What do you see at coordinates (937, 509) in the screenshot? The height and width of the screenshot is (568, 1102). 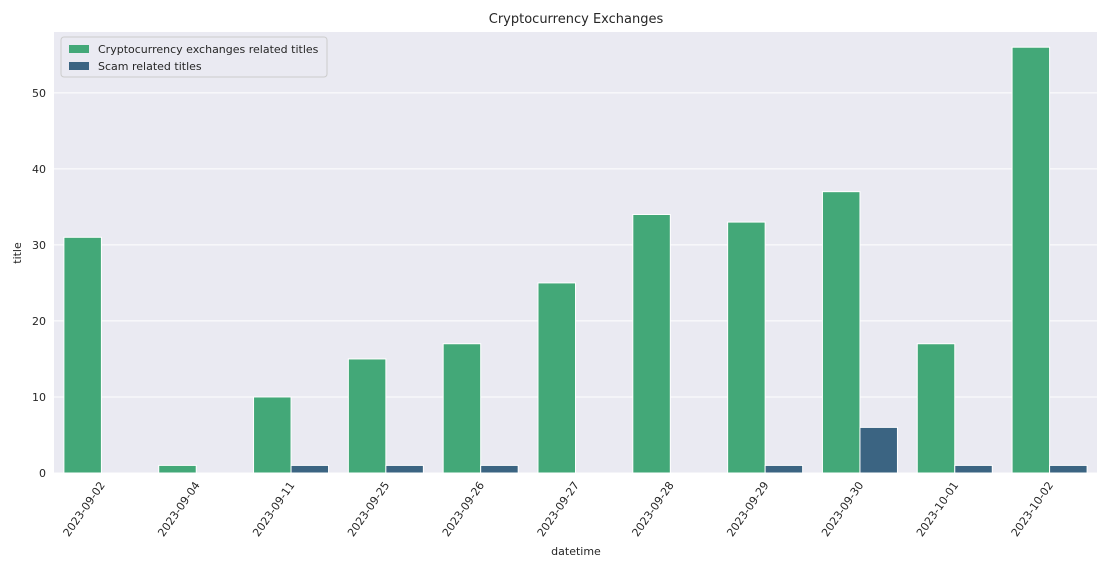 I see `x-tick-label: 2023-10-01` at bounding box center [937, 509].